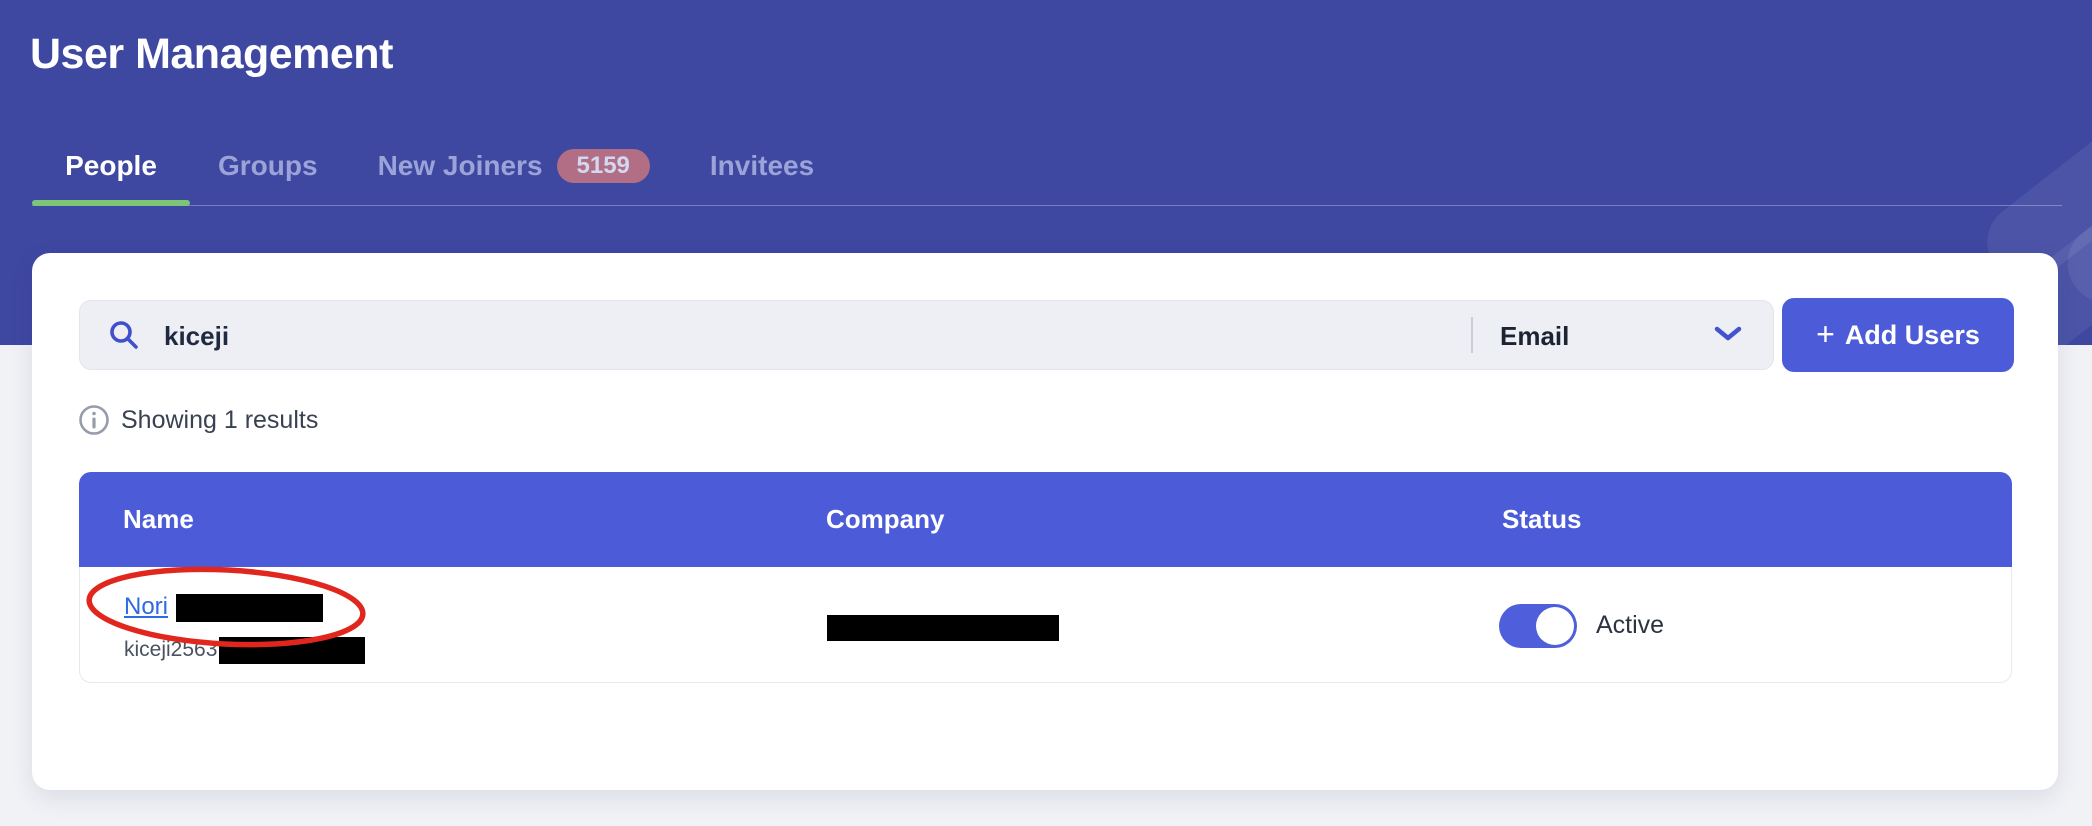 The image size is (2092, 826). What do you see at coordinates (603, 166) in the screenshot?
I see `new-joiners-count-badge: 5159` at bounding box center [603, 166].